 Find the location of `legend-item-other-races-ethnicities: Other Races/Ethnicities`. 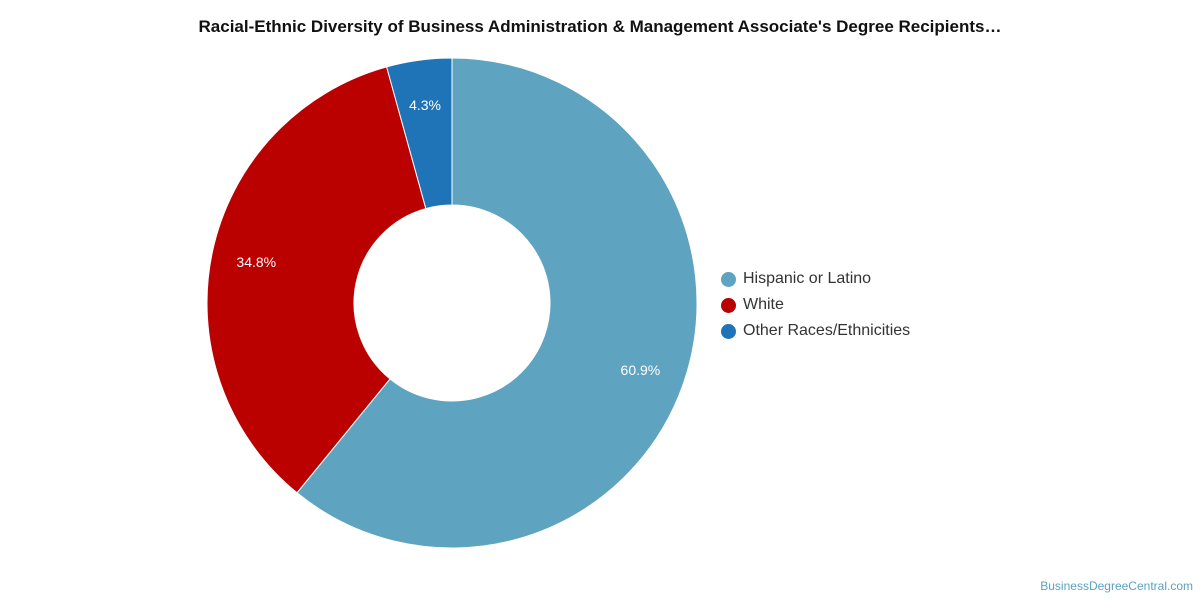

legend-item-other-races-ethnicities: Other Races/Ethnicities is located at coordinates (815, 331).